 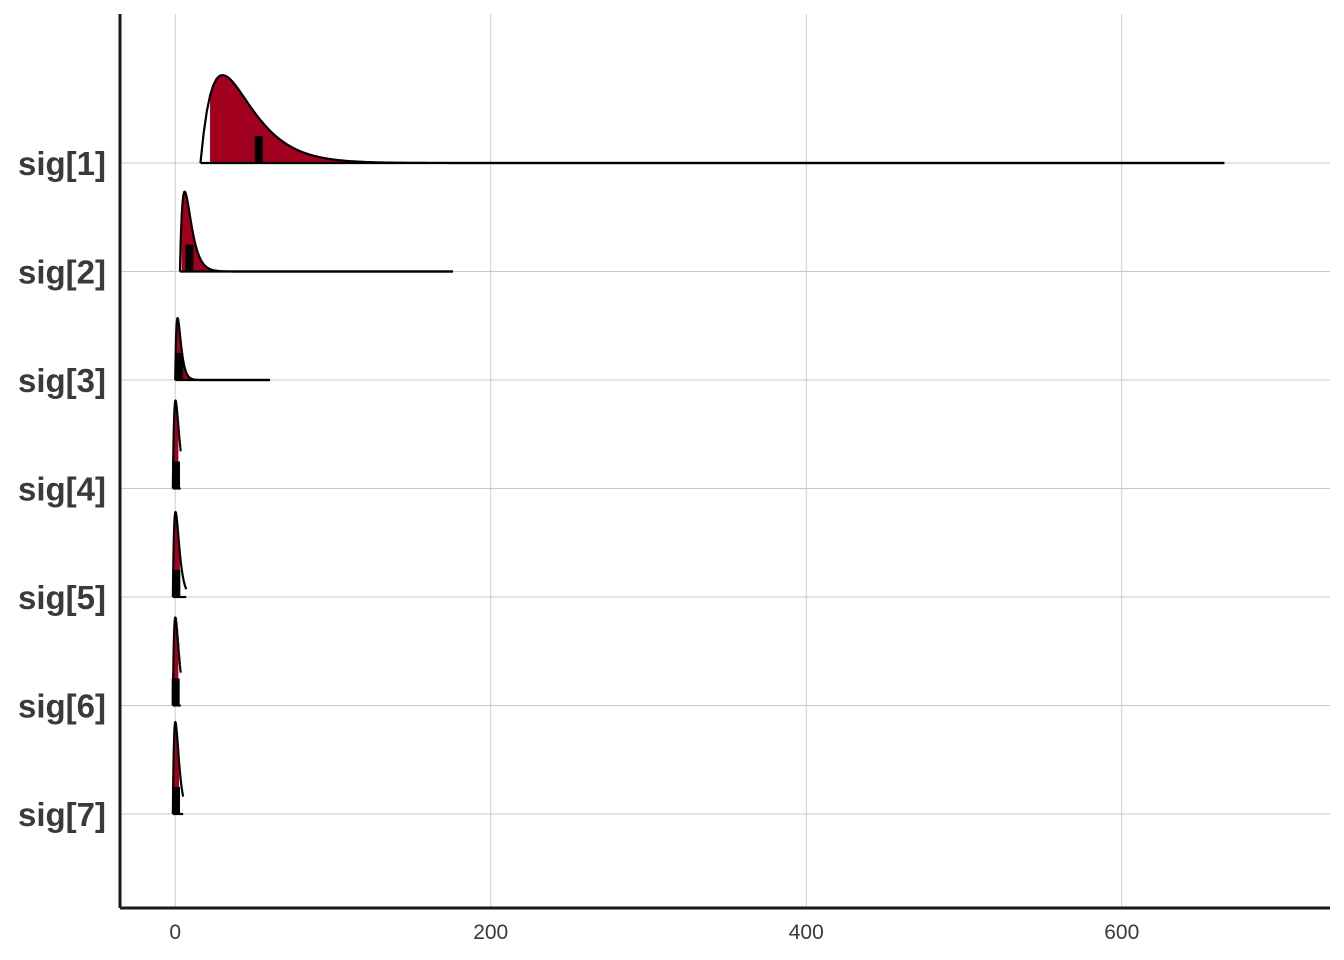 I want to click on y-tick-label: sig[4], so click(x=62, y=489).